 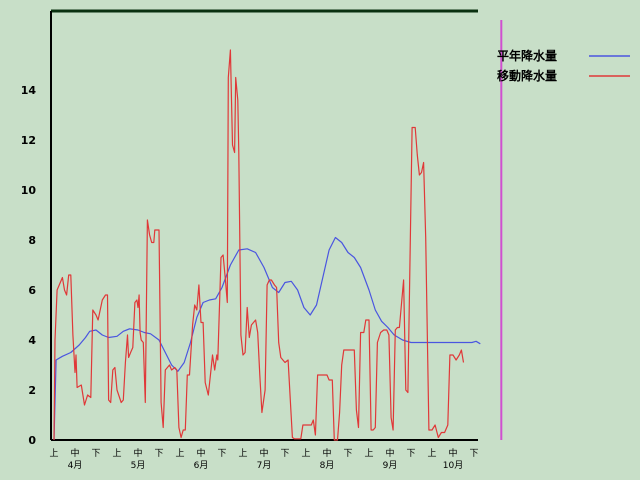 I want to click on x-month-label: 7月, so click(x=264, y=465).